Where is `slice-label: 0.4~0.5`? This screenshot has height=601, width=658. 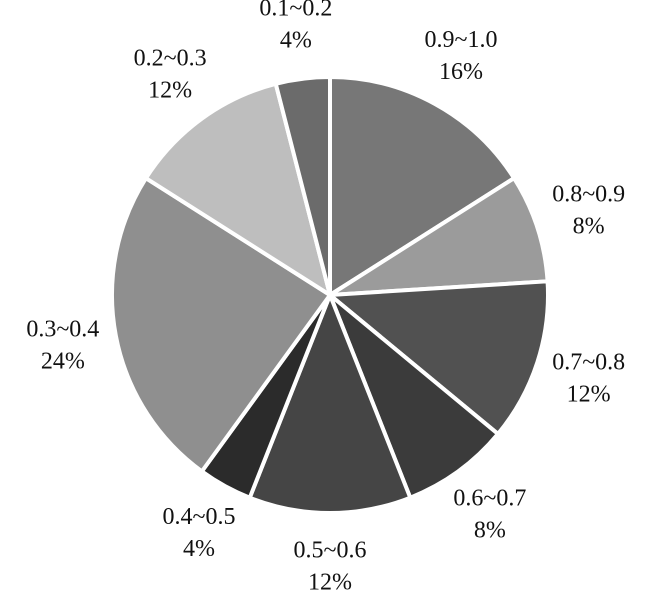
slice-label: 0.4~0.5 is located at coordinates (198, 517).